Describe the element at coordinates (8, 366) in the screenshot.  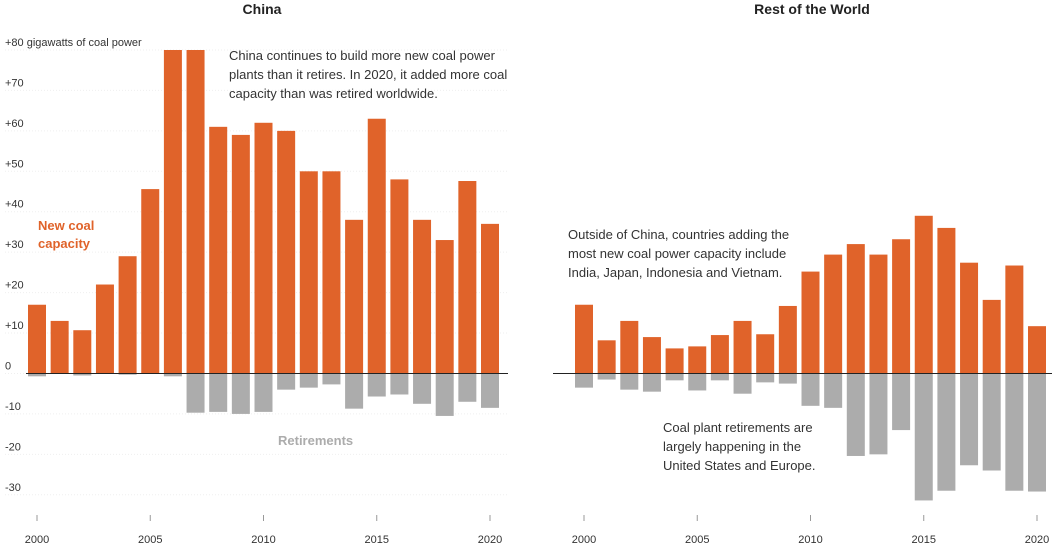
I see `y-tick-label: 0` at that location.